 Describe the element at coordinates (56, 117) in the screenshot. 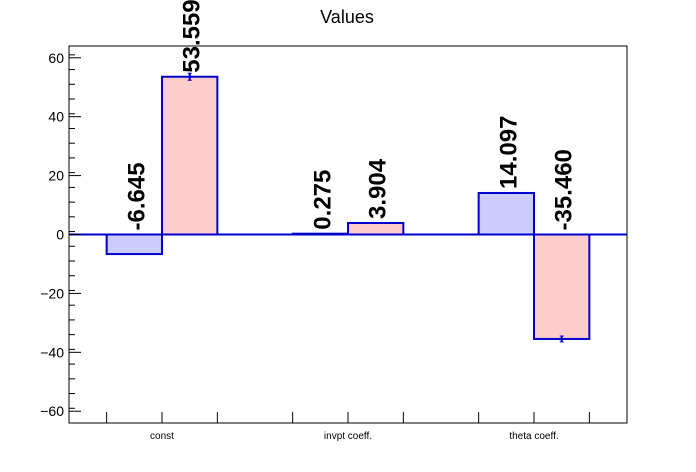

I see `y-tick-label: 40` at that location.